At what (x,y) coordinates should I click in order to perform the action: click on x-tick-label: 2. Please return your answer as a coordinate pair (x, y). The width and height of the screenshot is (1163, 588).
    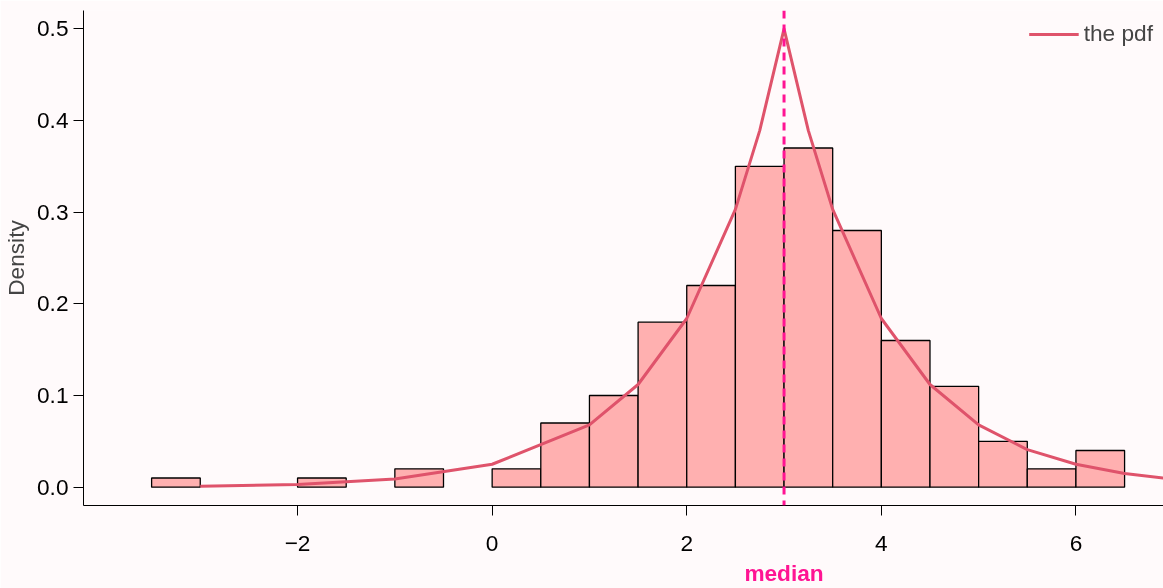
    Looking at the image, I should click on (687, 542).